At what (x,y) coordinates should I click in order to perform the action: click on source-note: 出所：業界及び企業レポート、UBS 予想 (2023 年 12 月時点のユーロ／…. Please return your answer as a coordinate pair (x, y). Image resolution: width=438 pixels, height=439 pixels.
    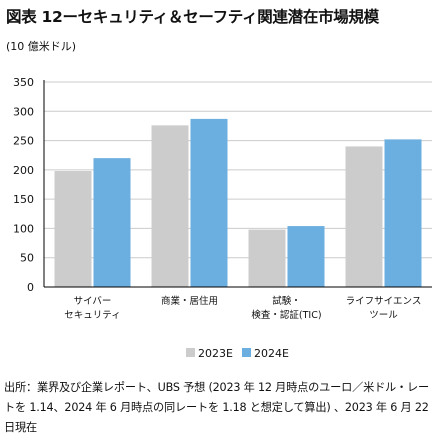
    Looking at the image, I should click on (217, 407).